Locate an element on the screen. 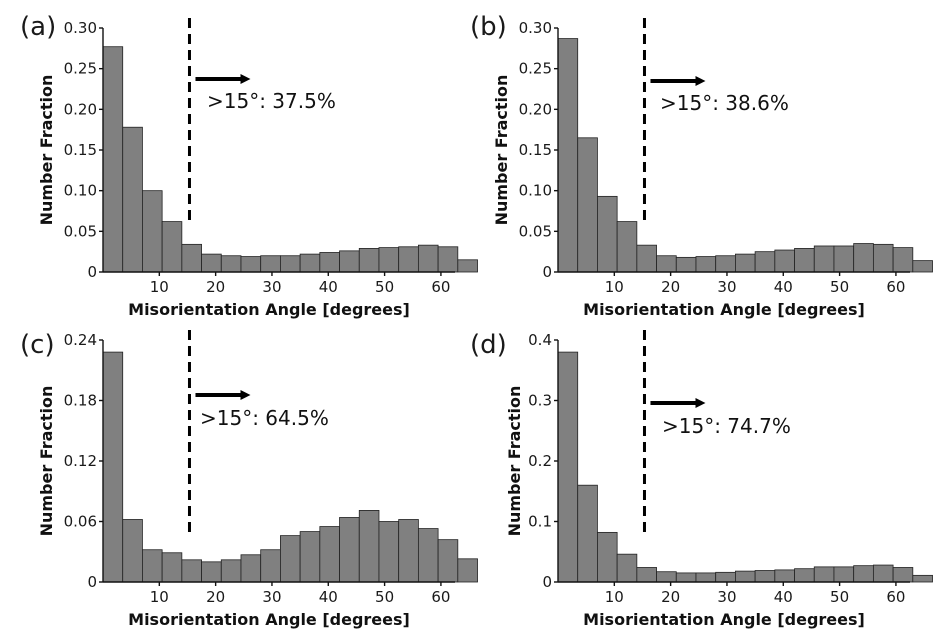 The width and height of the screenshot is (945, 638). y-tick-label: 0.3 is located at coordinates (540, 401).